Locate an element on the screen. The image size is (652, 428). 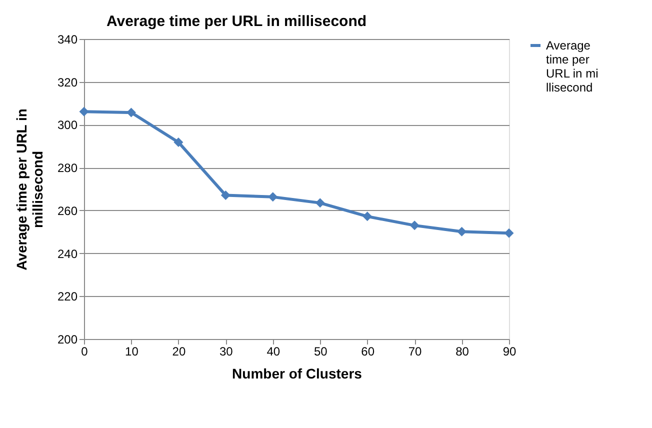
x-tick-label: 30 is located at coordinates (226, 351).